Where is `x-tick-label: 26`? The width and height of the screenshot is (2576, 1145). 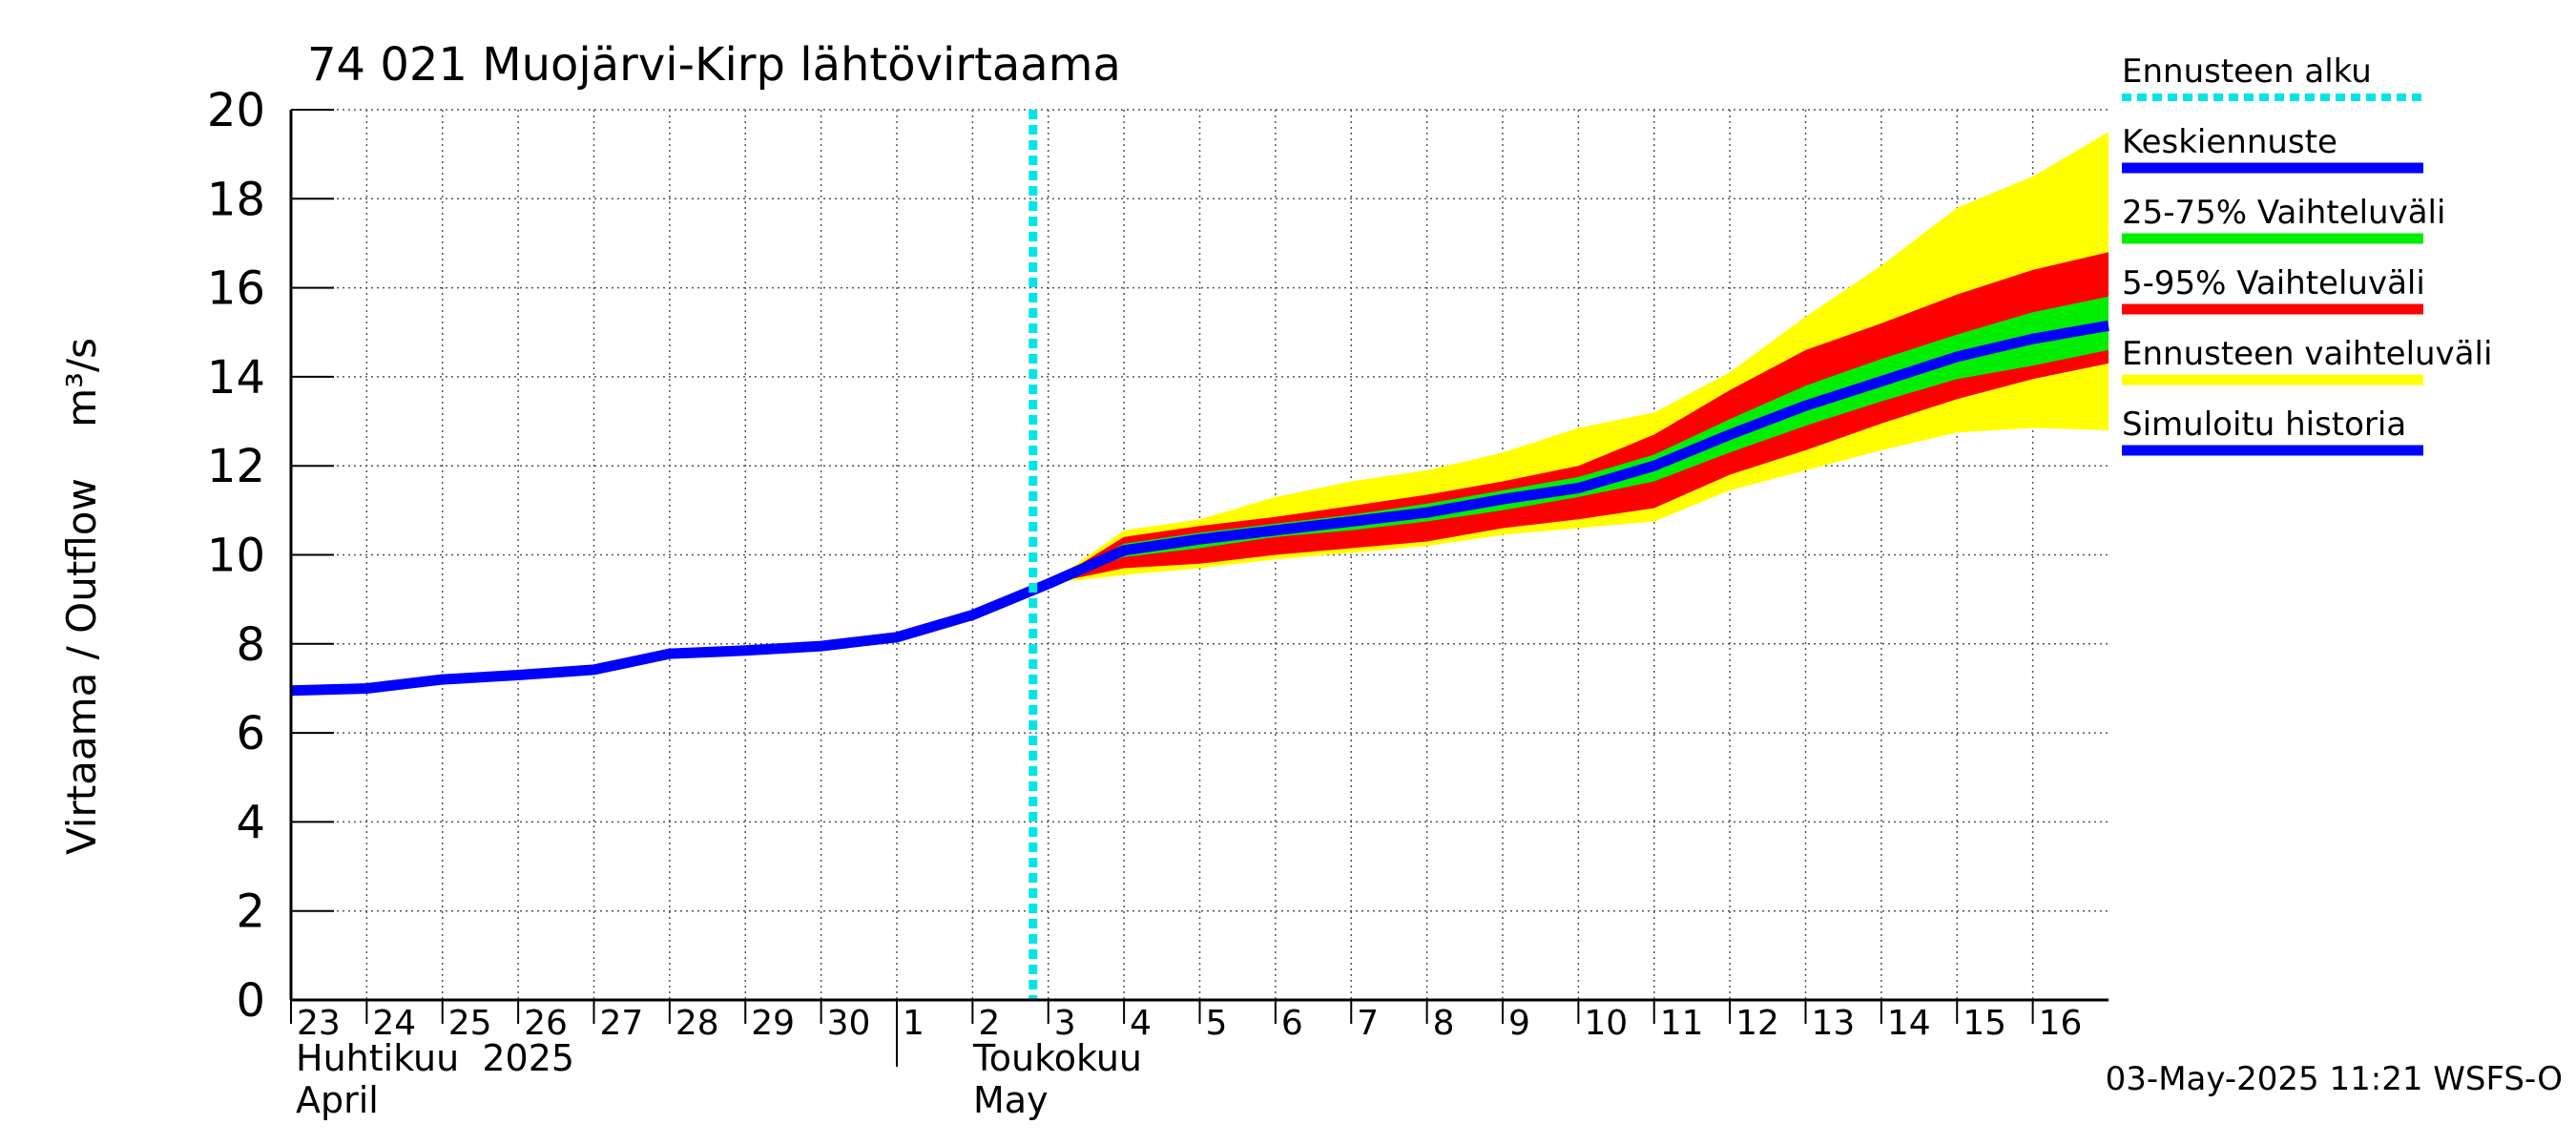
x-tick-label: 26 is located at coordinates (546, 1023).